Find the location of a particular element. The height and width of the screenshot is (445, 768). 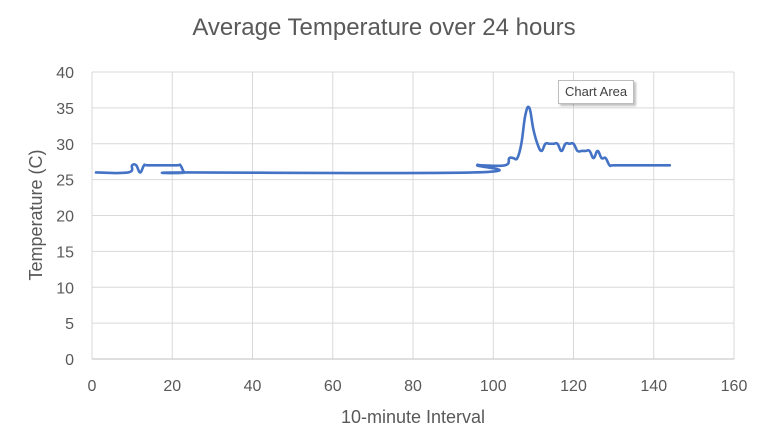

y-axis-label: Temperature (C) is located at coordinates (36, 214).